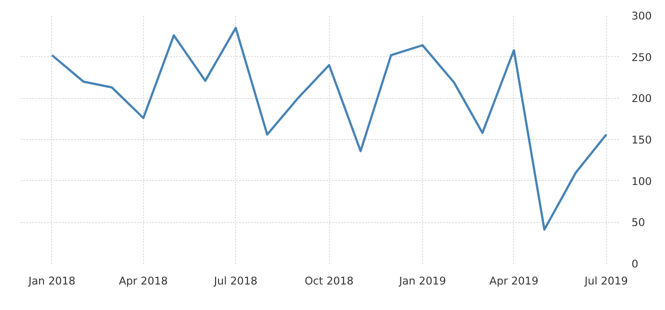 The height and width of the screenshot is (310, 665). Describe the element at coordinates (52, 281) in the screenshot. I see `x-tick-label: Jan 2018` at that location.